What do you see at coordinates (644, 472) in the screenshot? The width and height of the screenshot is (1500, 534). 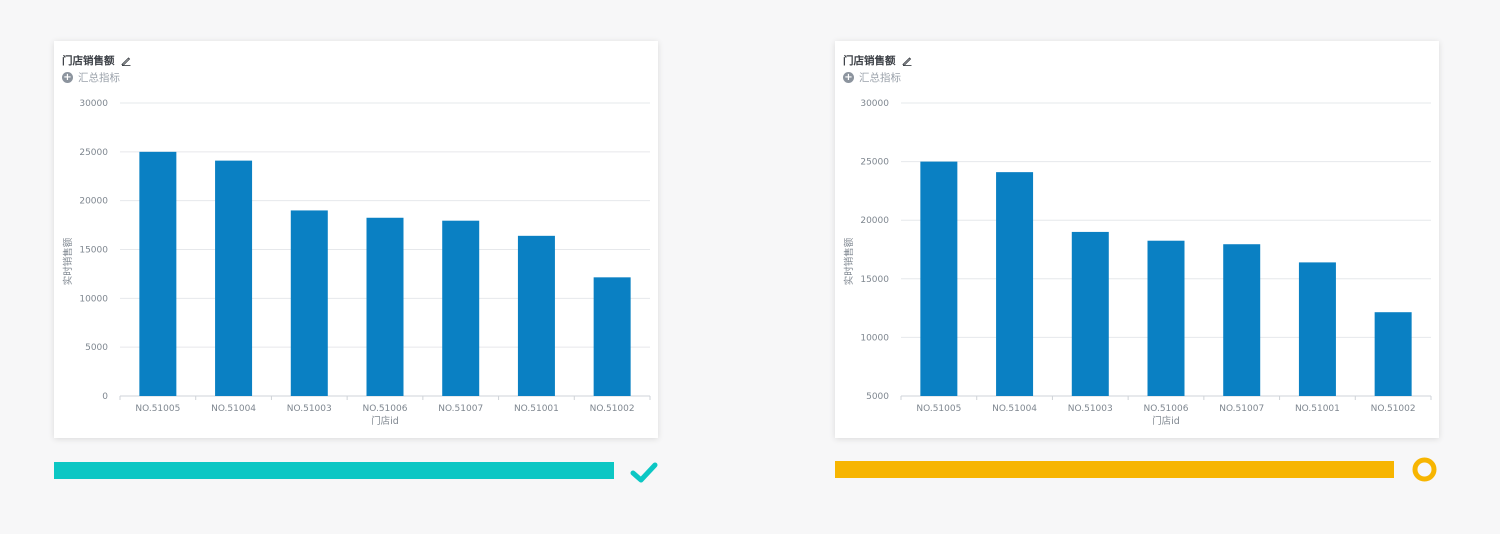 I see `check-icon` at bounding box center [644, 472].